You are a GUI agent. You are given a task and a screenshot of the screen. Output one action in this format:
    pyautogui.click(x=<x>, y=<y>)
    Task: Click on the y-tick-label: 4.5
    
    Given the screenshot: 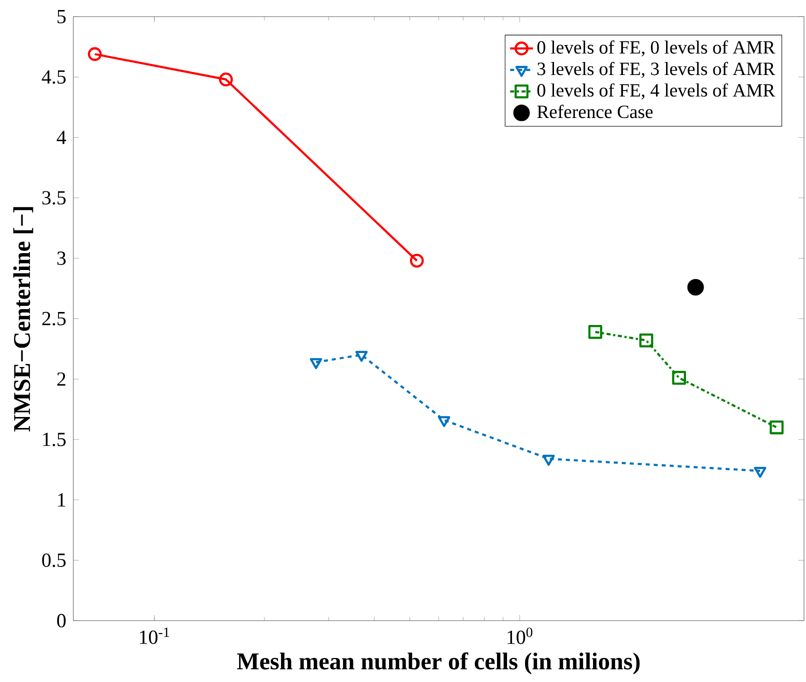 What is the action you would take?
    pyautogui.click(x=54, y=77)
    